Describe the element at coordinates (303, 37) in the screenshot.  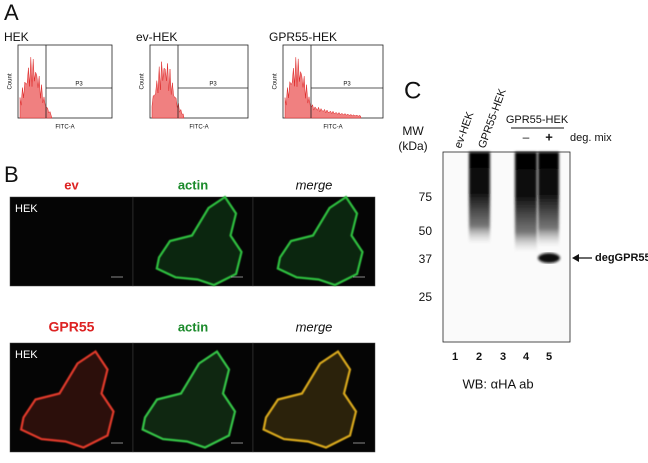
I see `plot-title: GPR55-HEK` at that location.